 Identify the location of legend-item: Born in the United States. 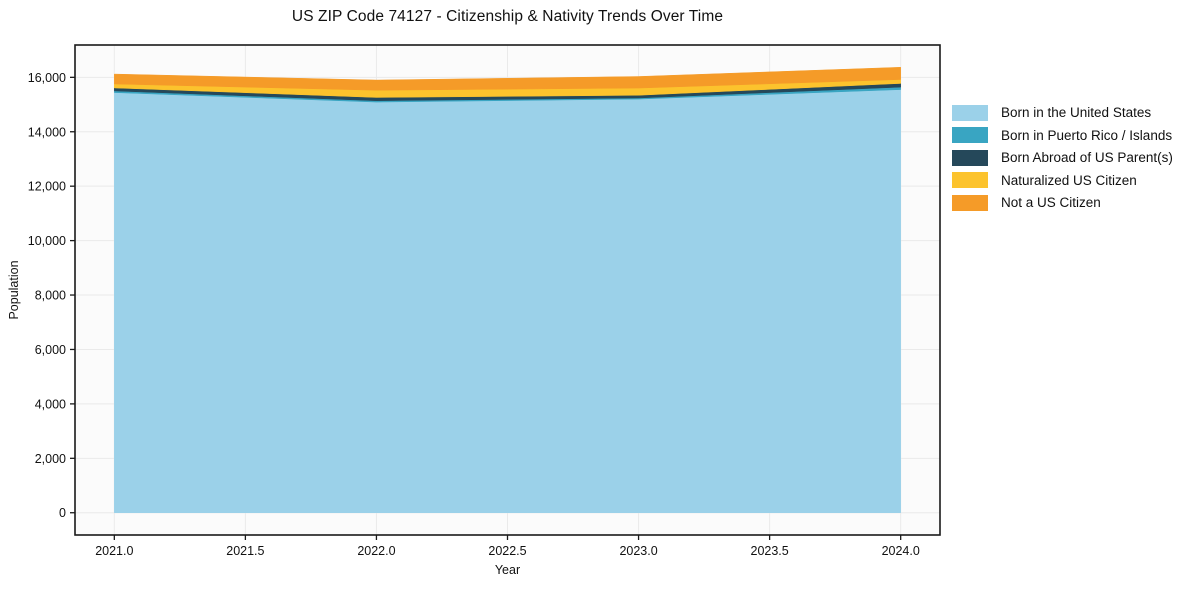
(1062, 112).